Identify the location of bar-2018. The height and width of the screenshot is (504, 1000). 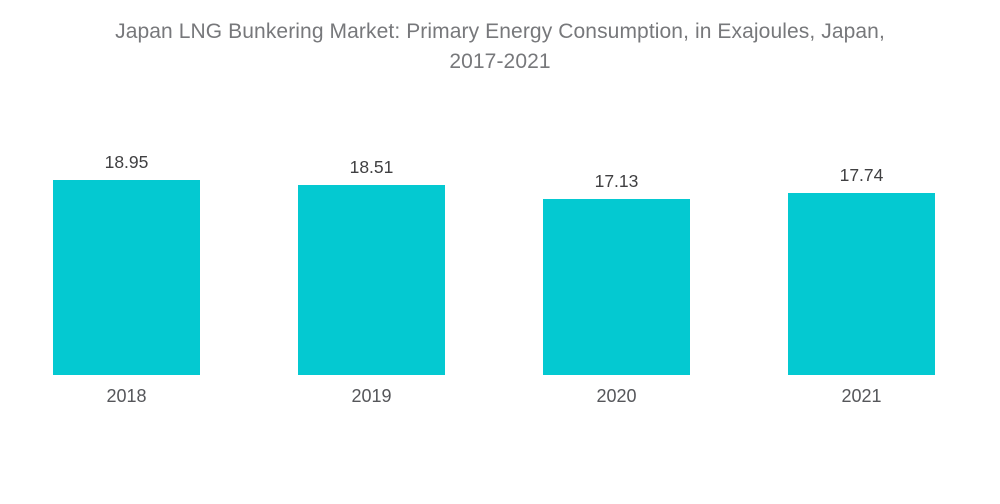
(126, 277).